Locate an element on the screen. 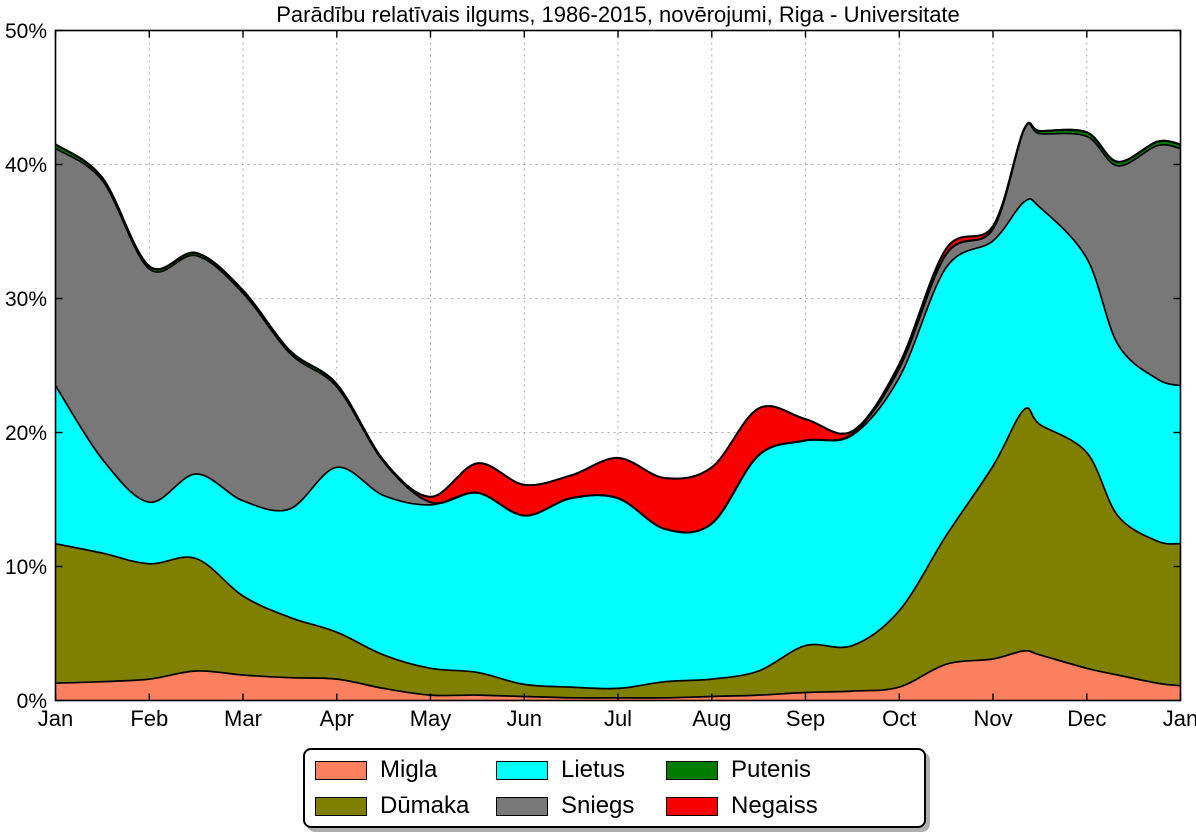 This screenshot has height=837, width=1196. x-tick-label: Sep is located at coordinates (805, 718).